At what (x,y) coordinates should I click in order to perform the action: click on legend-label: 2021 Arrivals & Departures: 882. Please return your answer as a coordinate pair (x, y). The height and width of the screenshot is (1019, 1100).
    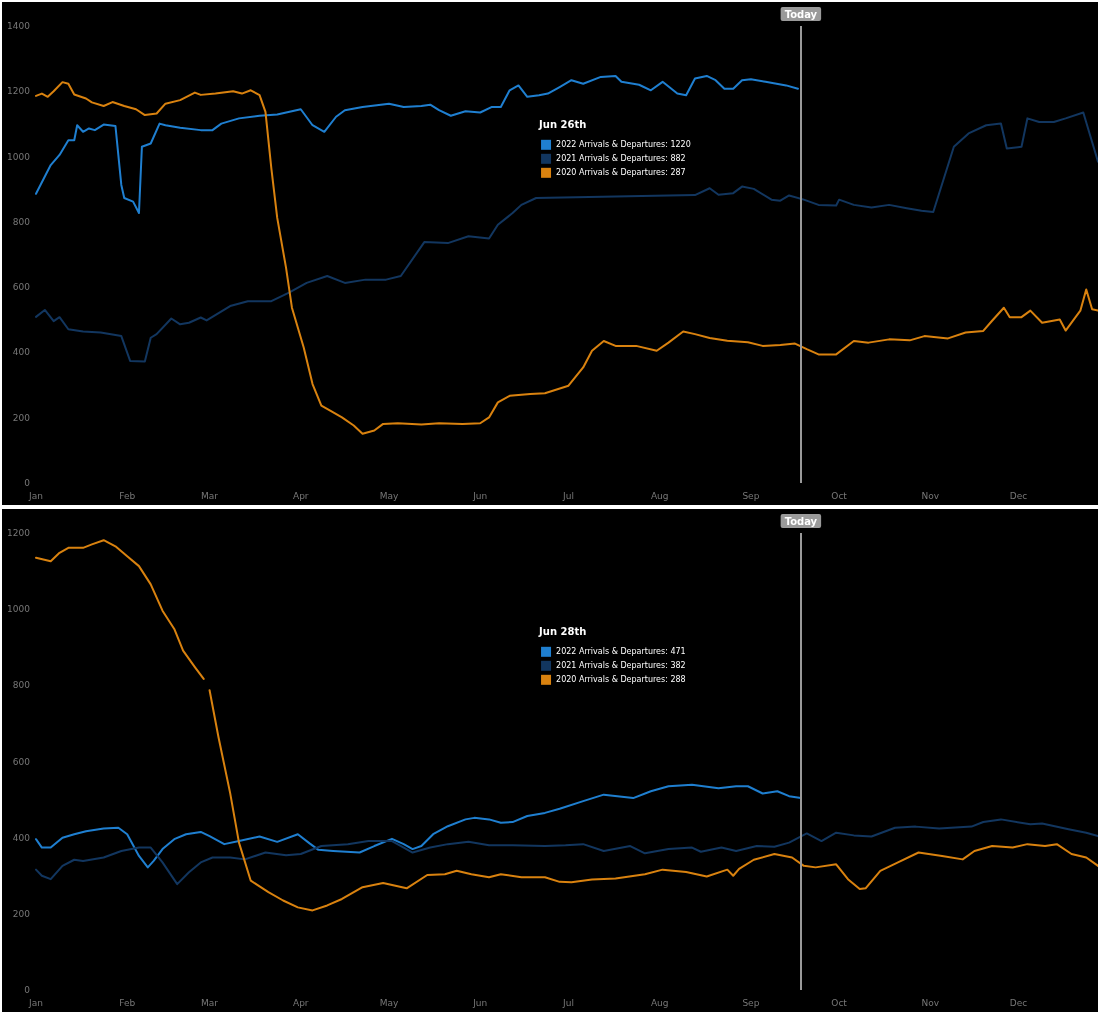
    Looking at the image, I should click on (621, 159).